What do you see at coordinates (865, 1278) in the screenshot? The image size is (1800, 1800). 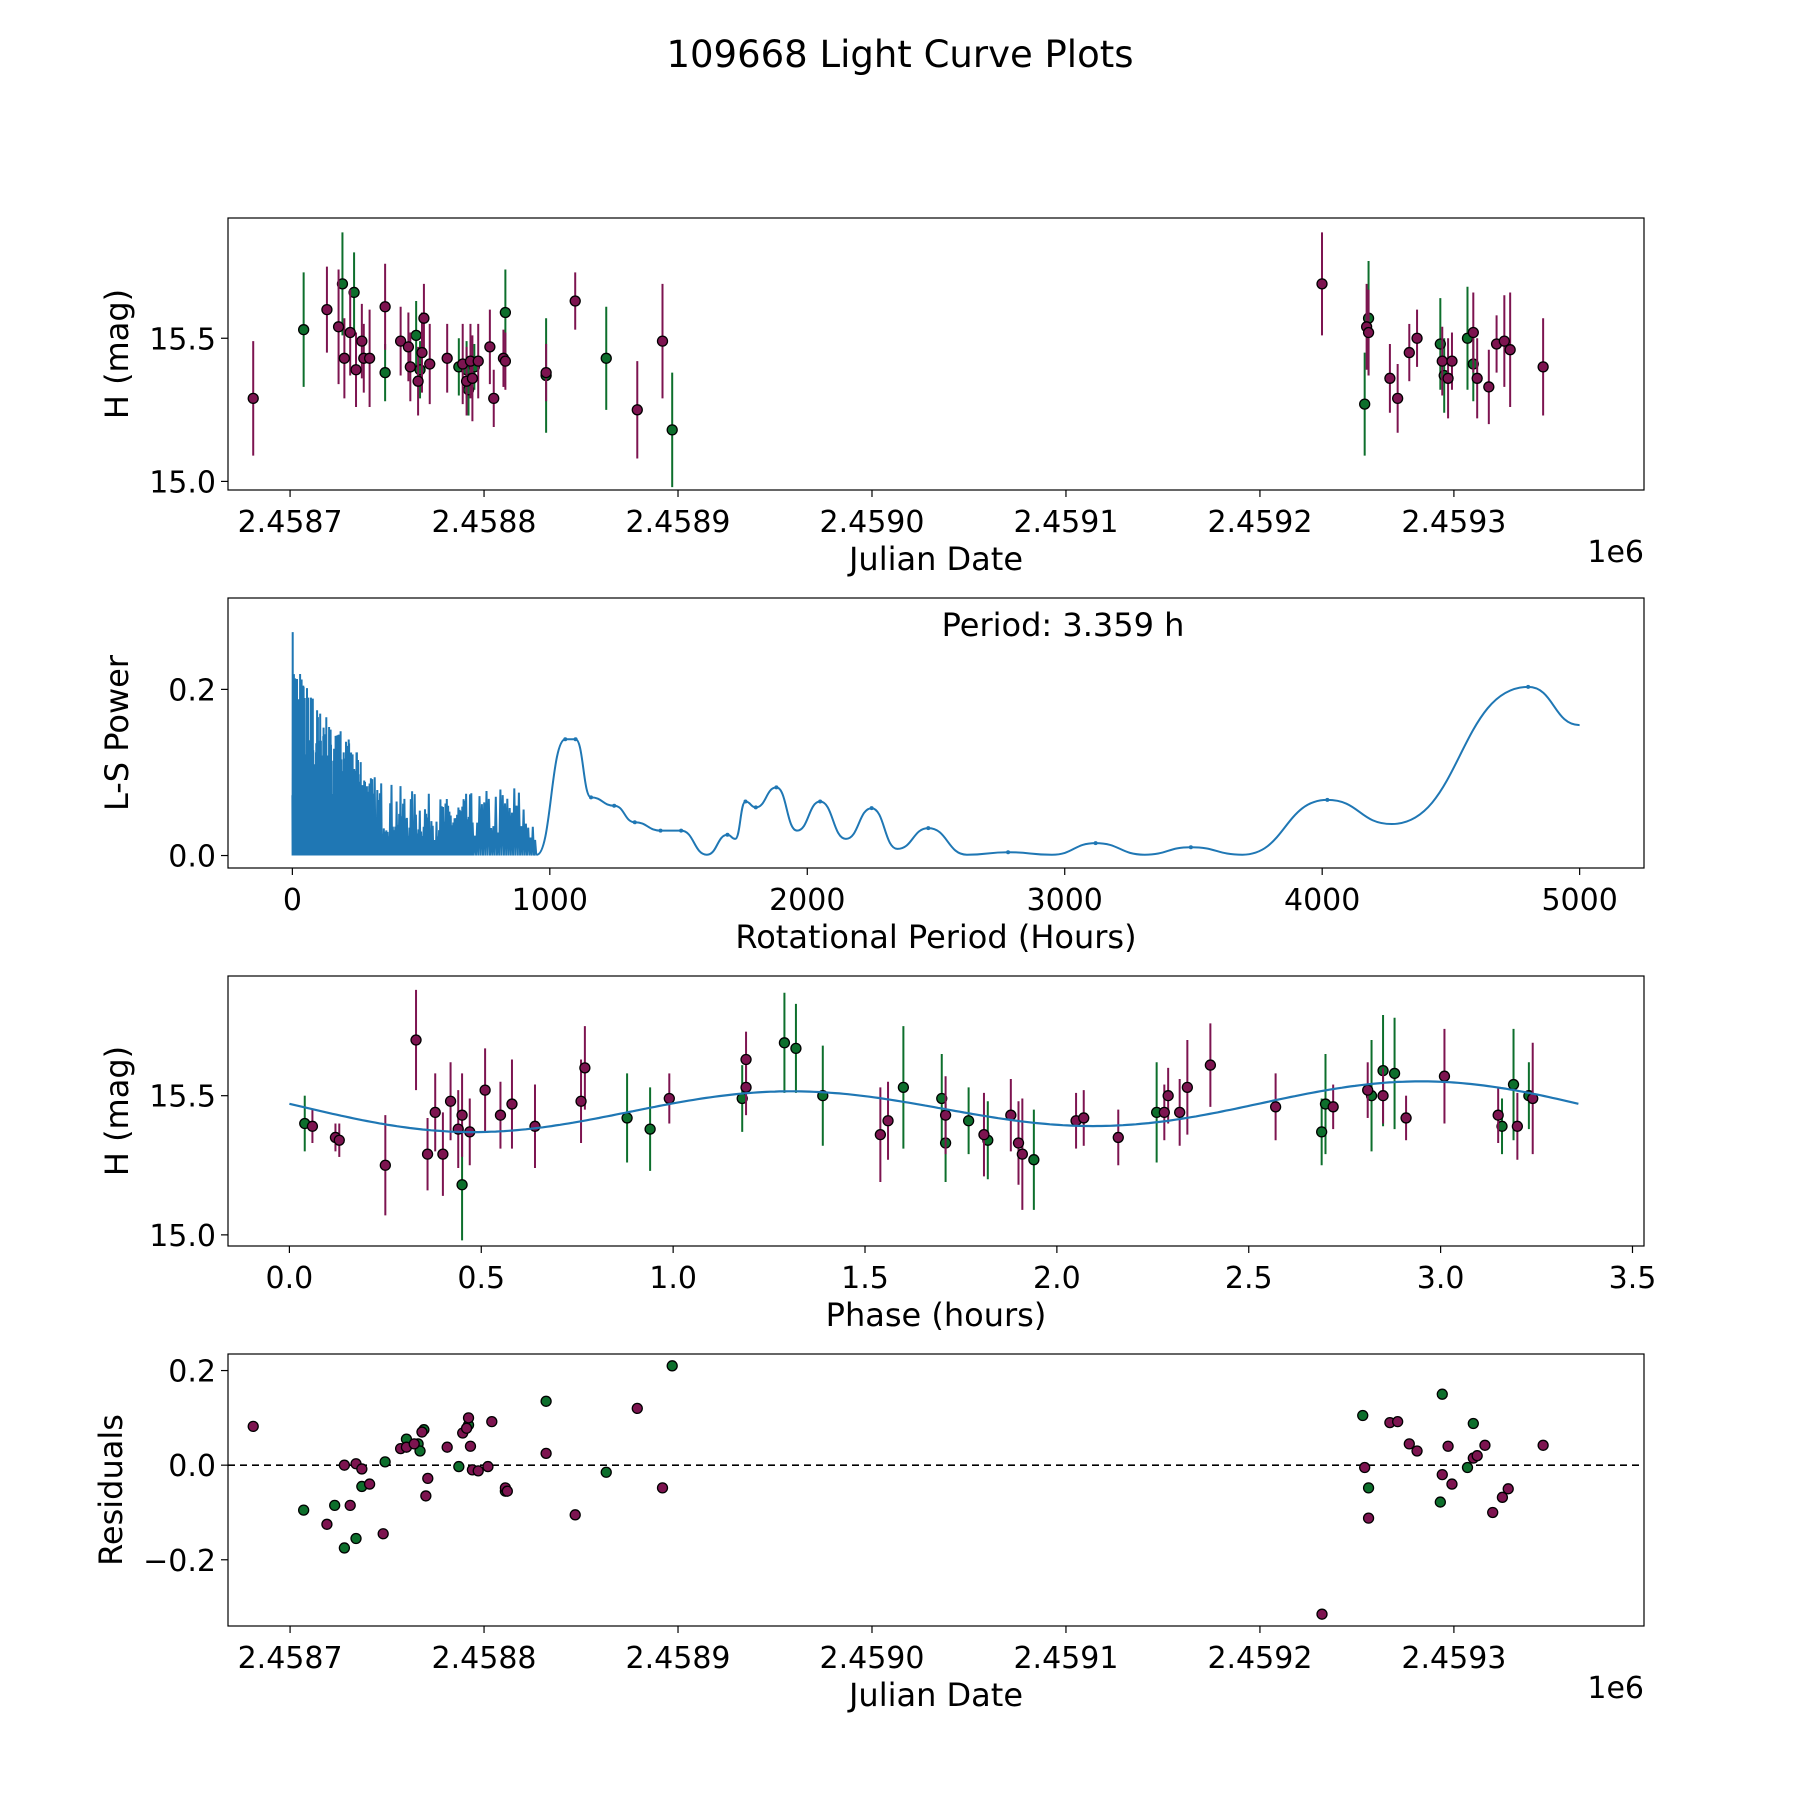 I see `x-tick-label: 1.5` at bounding box center [865, 1278].